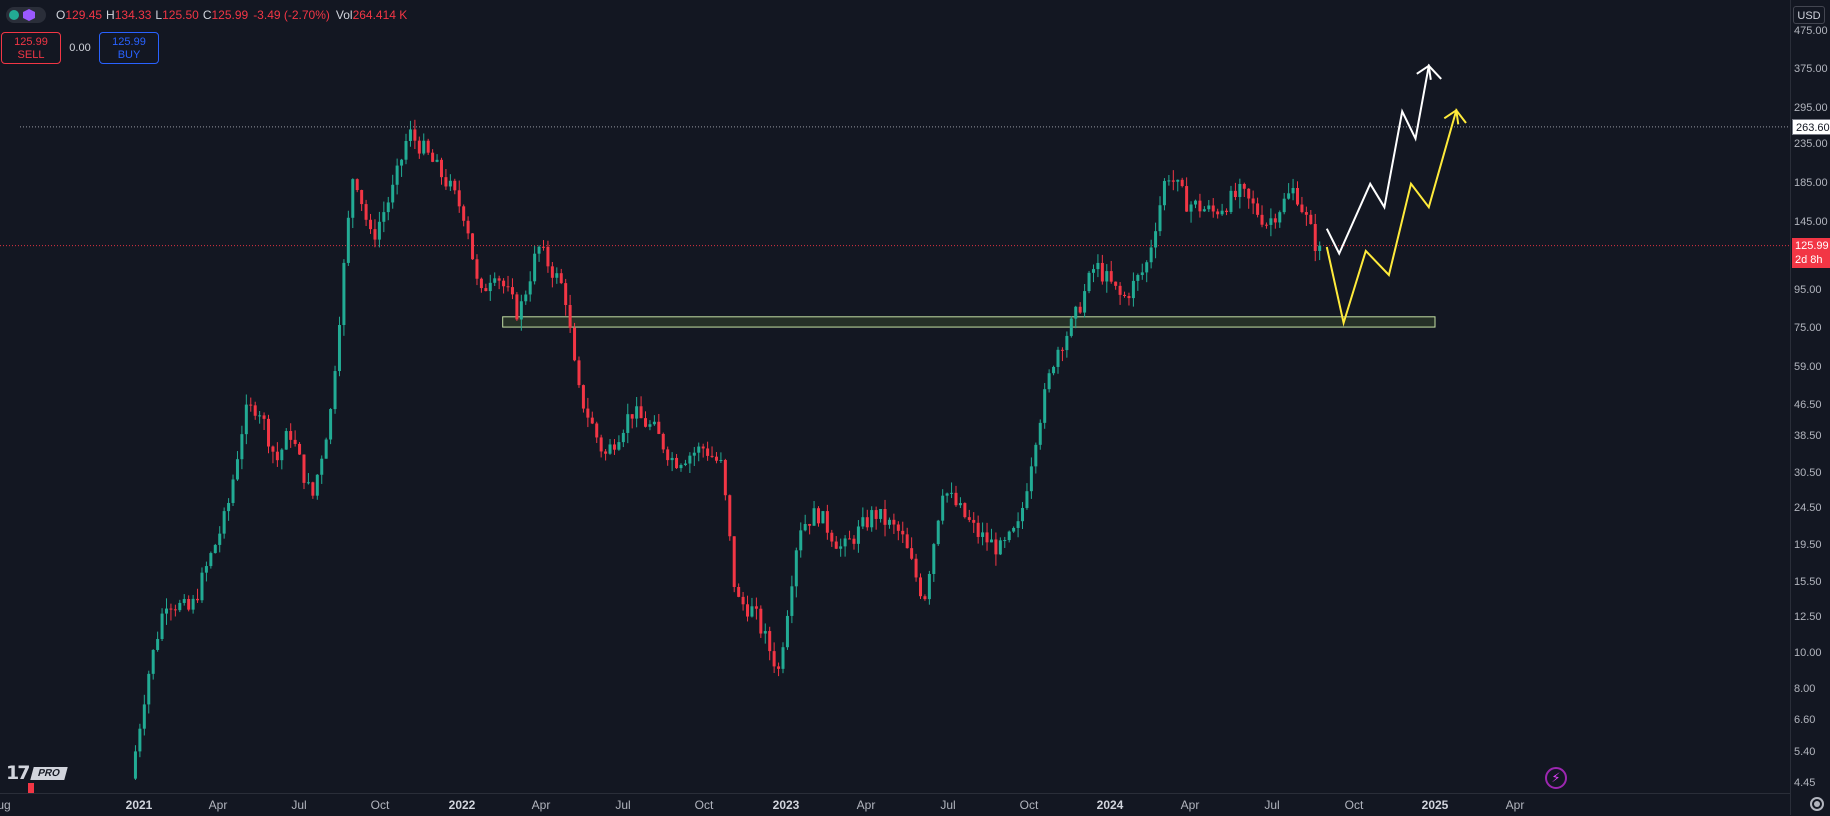 Image resolution: width=1830 pixels, height=816 pixels. I want to click on currency-button: USD, so click(1809, 15).